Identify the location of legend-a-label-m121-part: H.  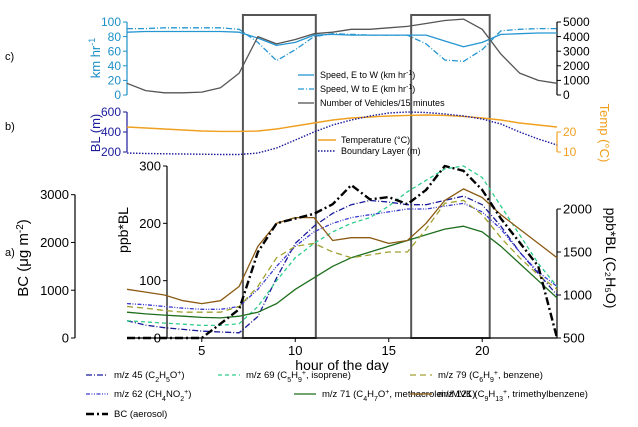
(491, 394).